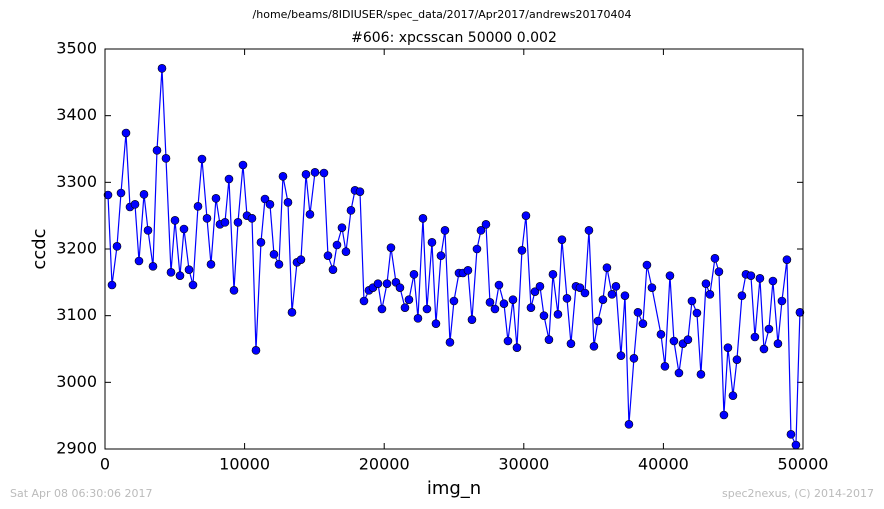 The height and width of the screenshot is (509, 884). I want to click on y-tick-label: 2900, so click(76, 448).